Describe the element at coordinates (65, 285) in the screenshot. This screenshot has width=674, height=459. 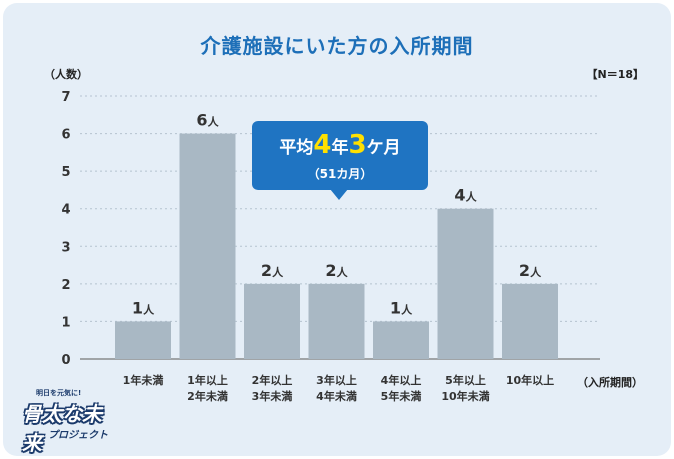
I see `y-tick-label: 2` at that location.